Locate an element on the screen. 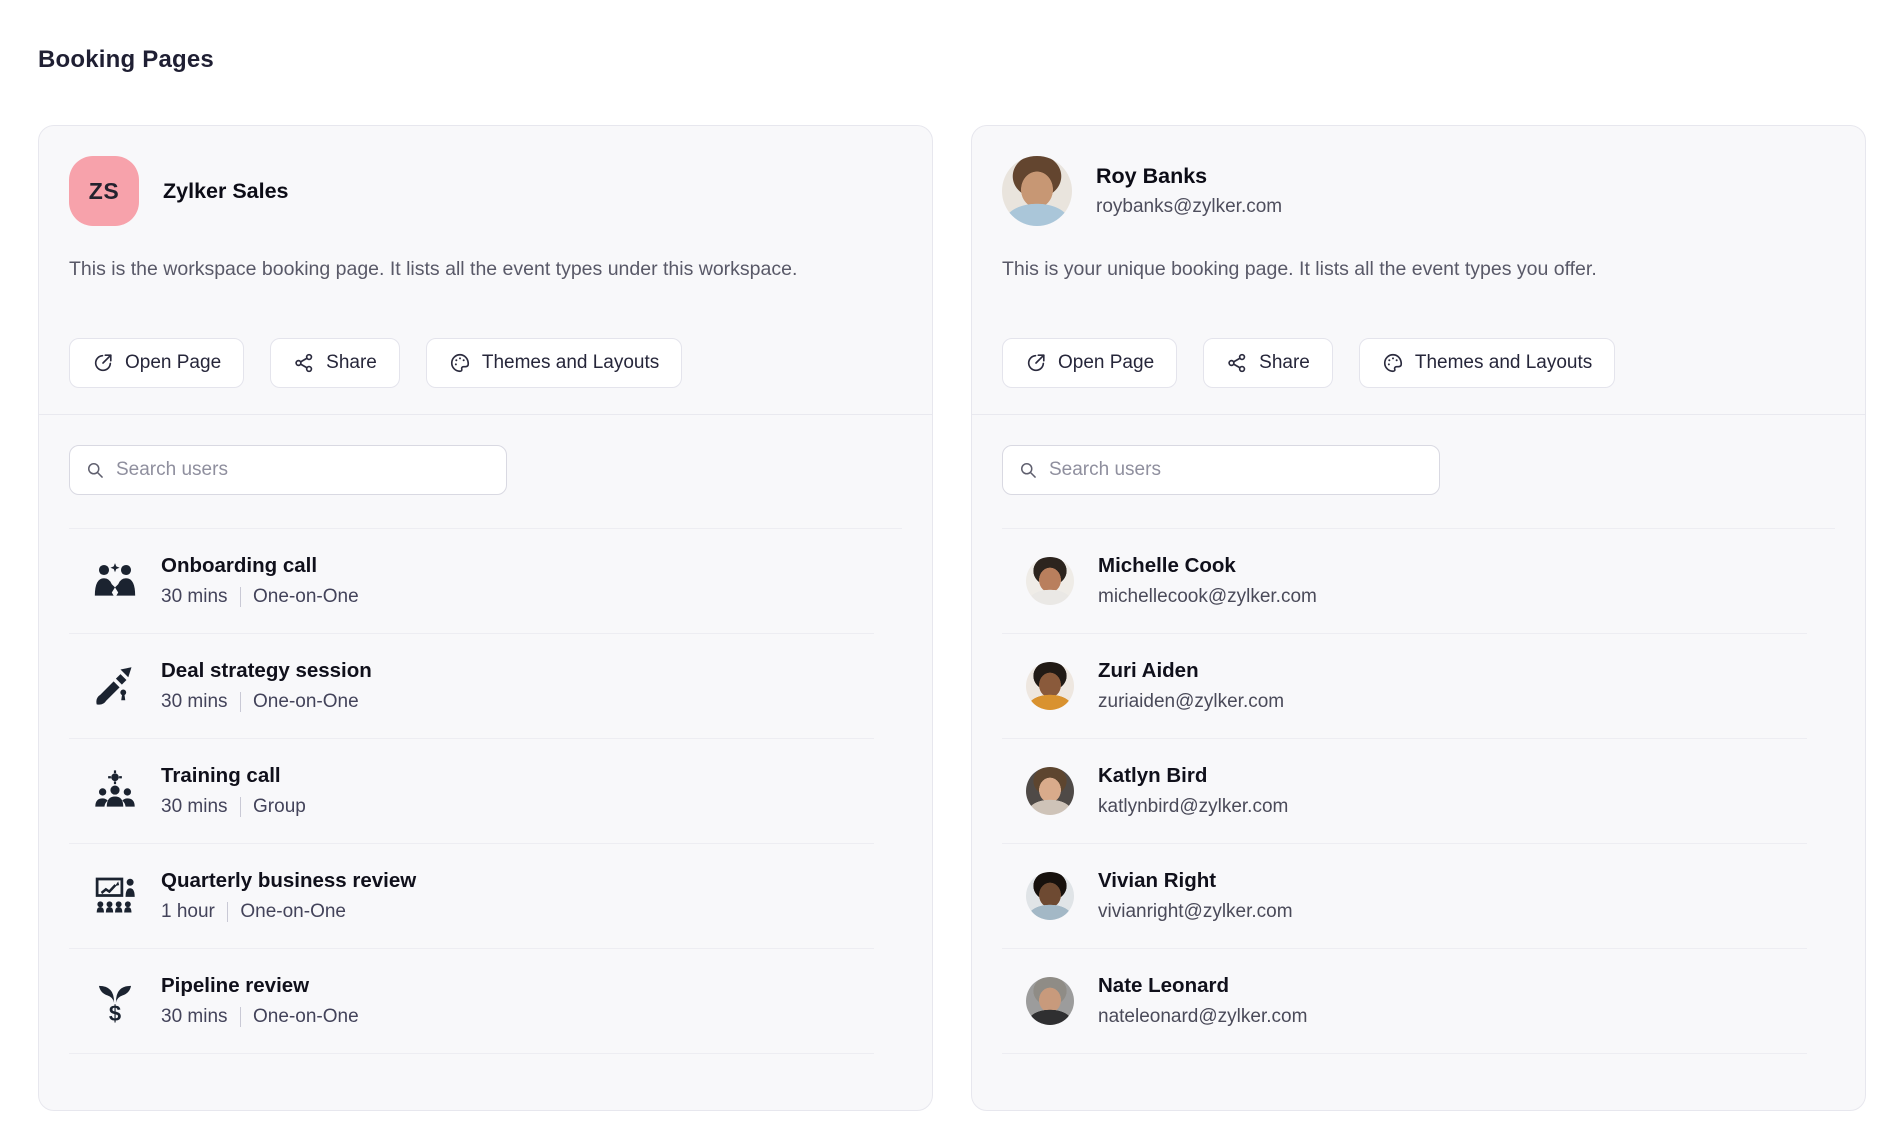 This screenshot has width=1900, height=1137. event-type-title: Pipeline review is located at coordinates (235, 985).